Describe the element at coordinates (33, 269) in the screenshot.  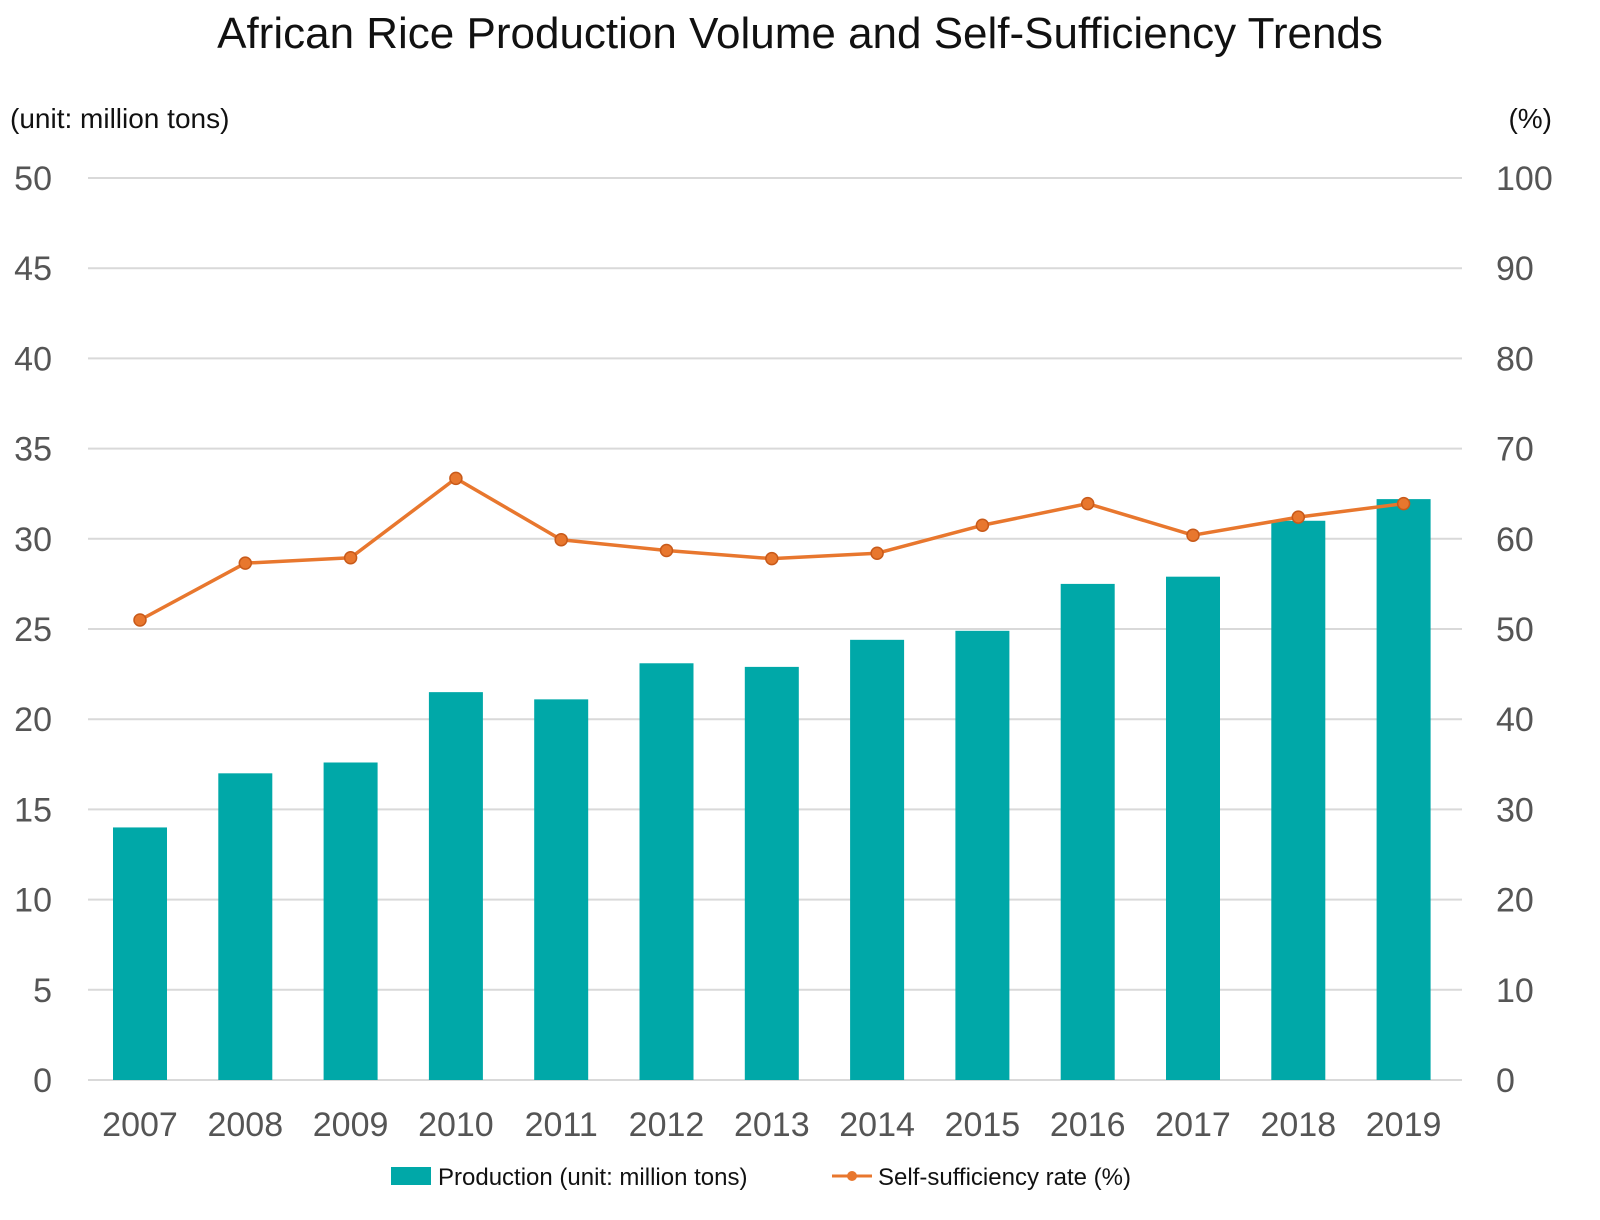
I see `left-axis-tick-label: 45` at that location.